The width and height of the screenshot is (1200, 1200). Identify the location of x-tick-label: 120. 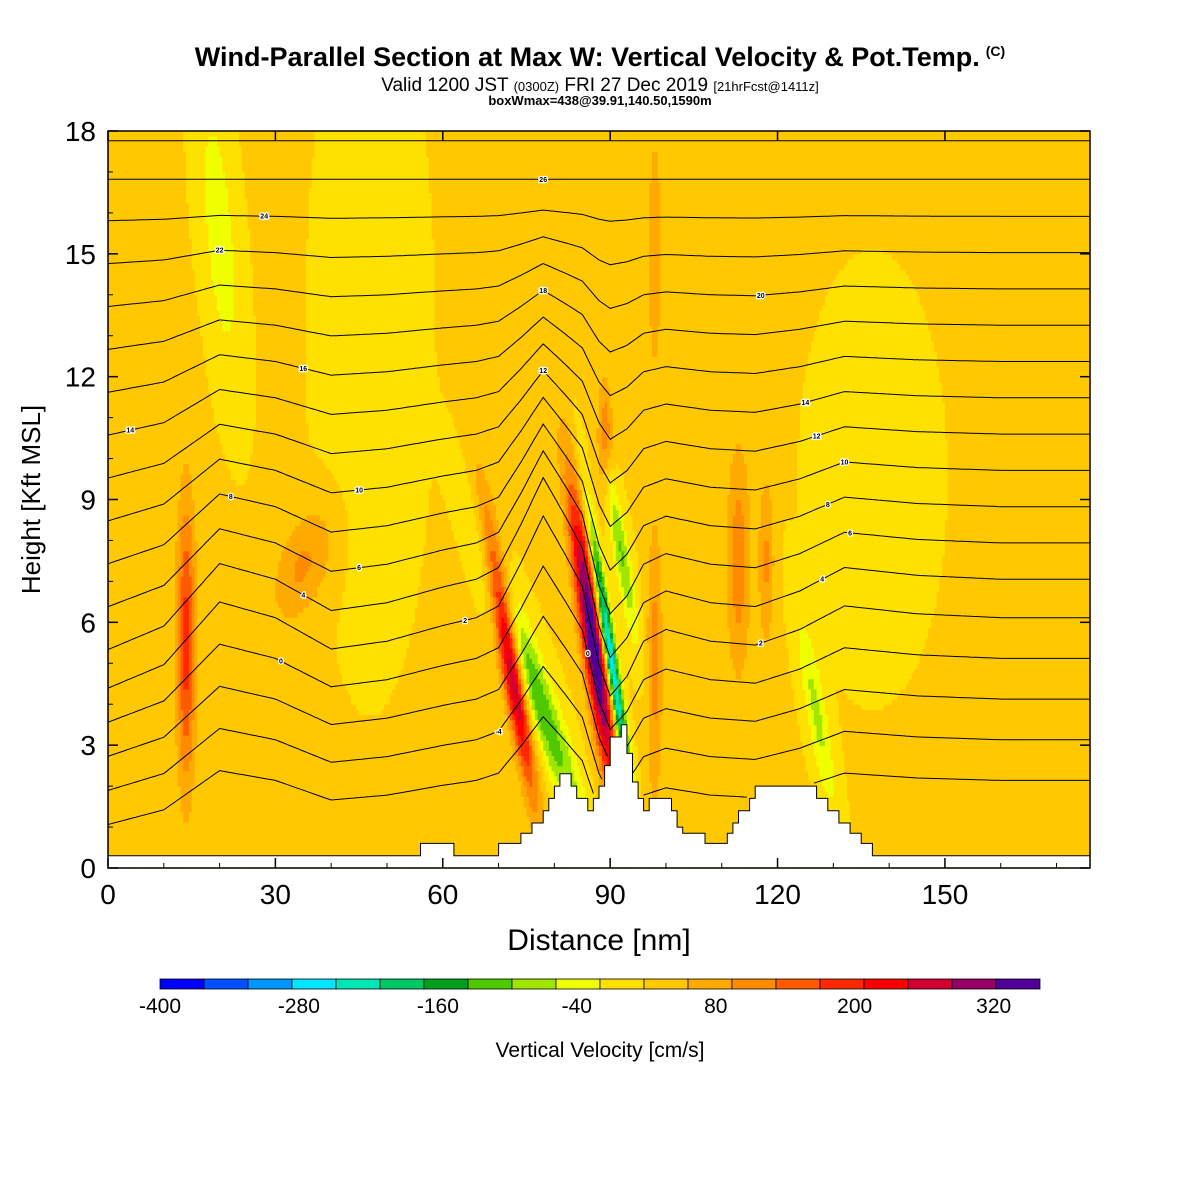
(777, 894).